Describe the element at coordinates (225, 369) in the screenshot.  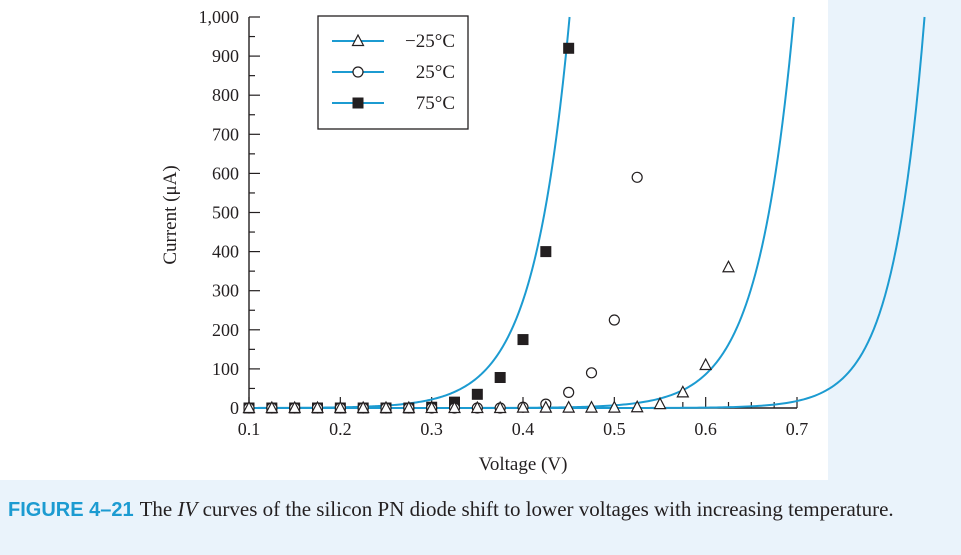
I see `y-tick-label: 100` at that location.